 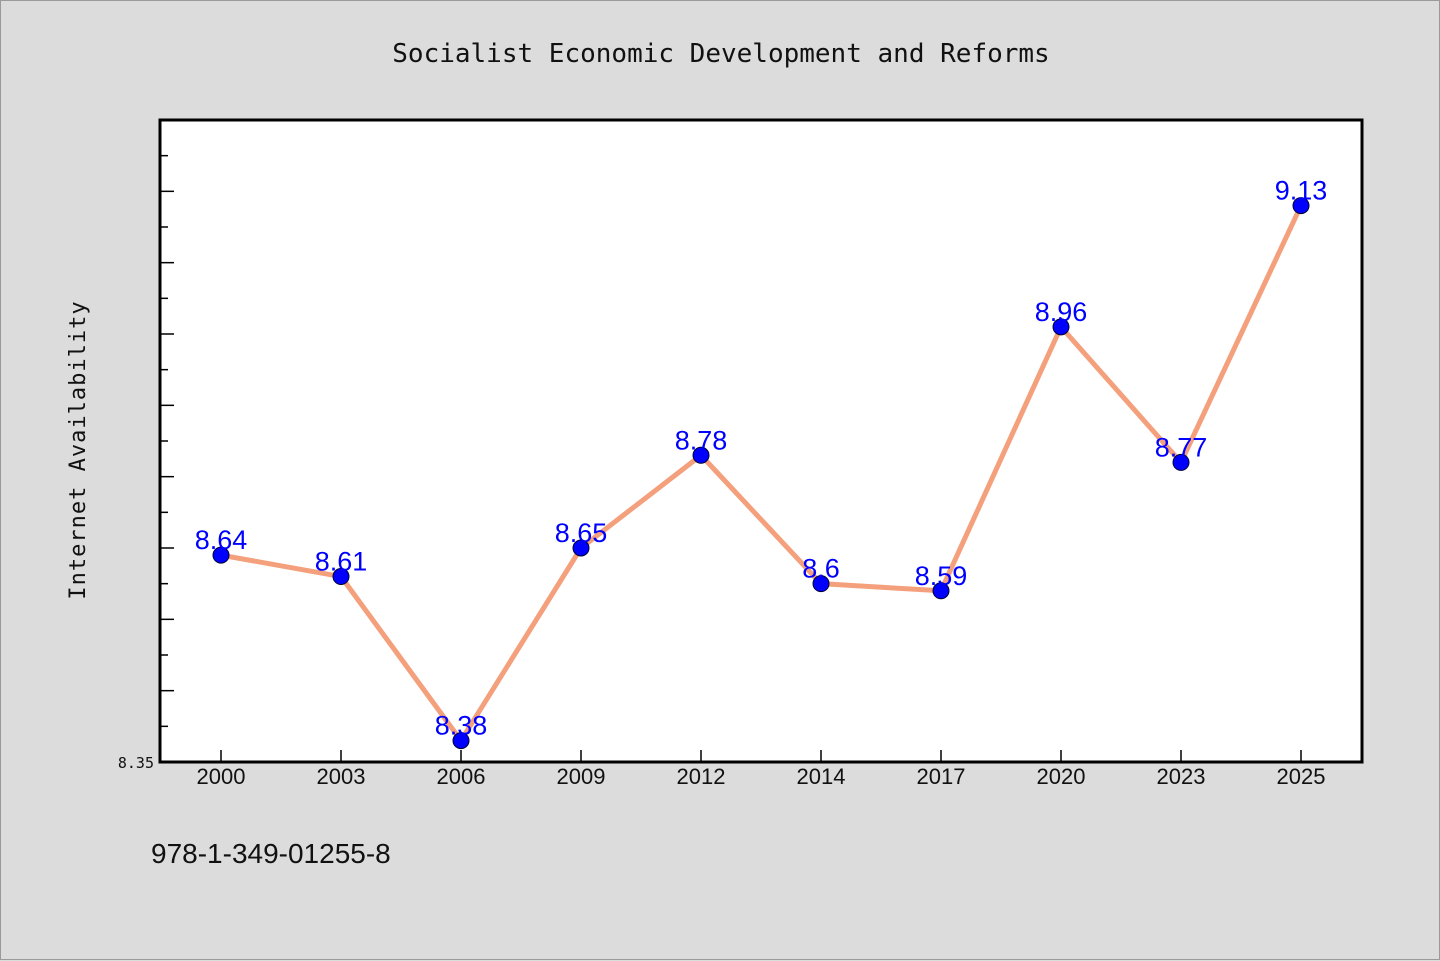 What do you see at coordinates (271, 853) in the screenshot?
I see `footer-isbn: 978-1-349-01255-8` at bounding box center [271, 853].